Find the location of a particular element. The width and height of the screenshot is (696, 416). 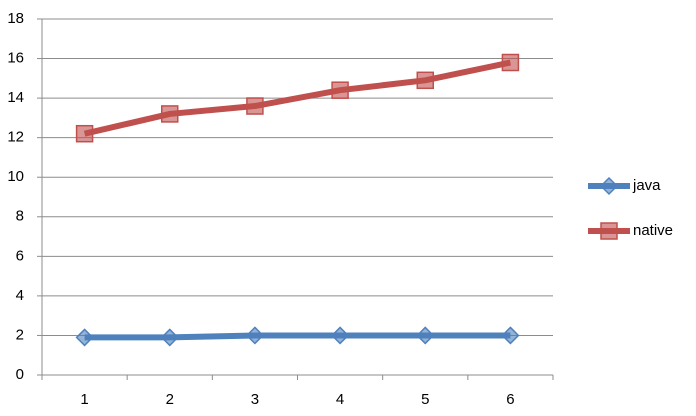

y-tick-label: 10 is located at coordinates (15, 176).